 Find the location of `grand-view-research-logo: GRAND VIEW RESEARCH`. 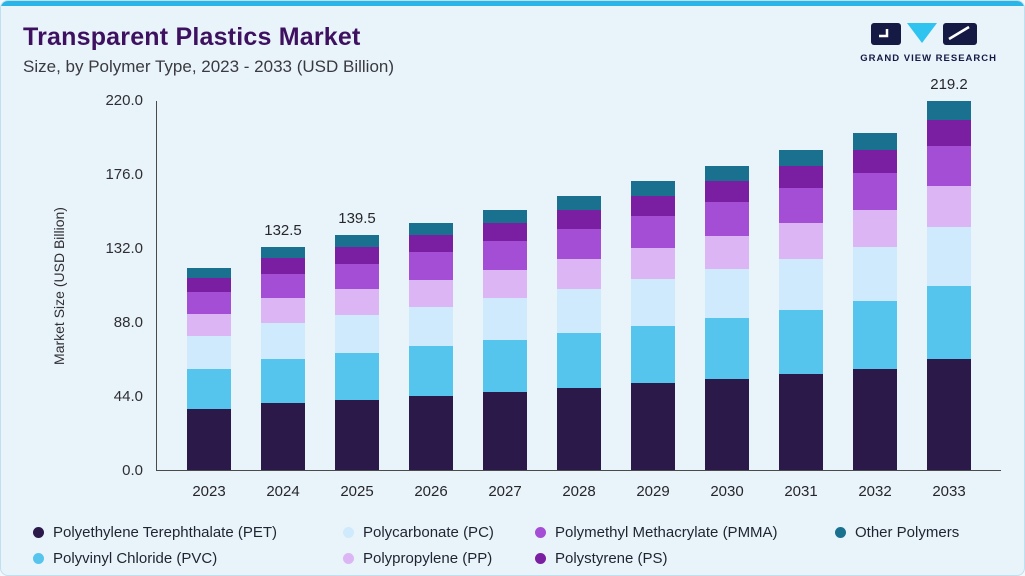

grand-view-research-logo: GRAND VIEW RESEARCH is located at coordinates (928, 43).